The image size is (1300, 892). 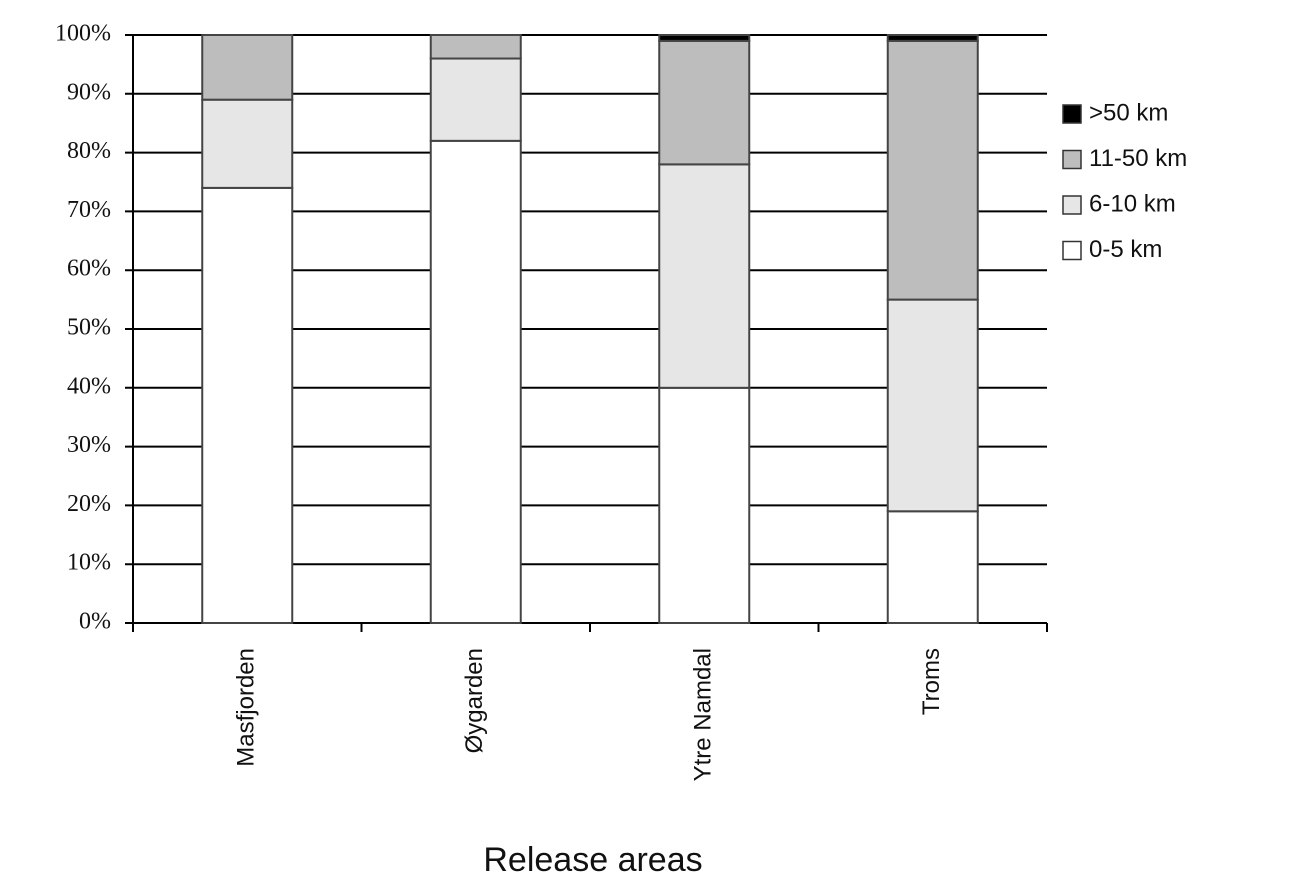 What do you see at coordinates (89, 386) in the screenshot?
I see `y-tick-label: 40%` at bounding box center [89, 386].